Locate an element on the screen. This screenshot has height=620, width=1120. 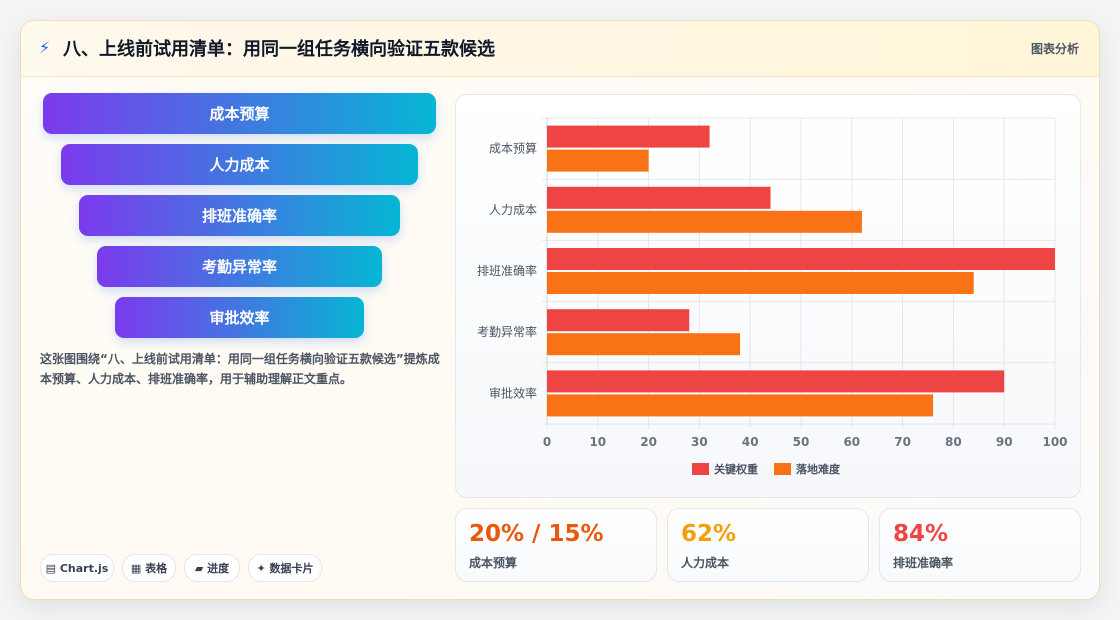
x-tick-label: 70 is located at coordinates (902, 442).